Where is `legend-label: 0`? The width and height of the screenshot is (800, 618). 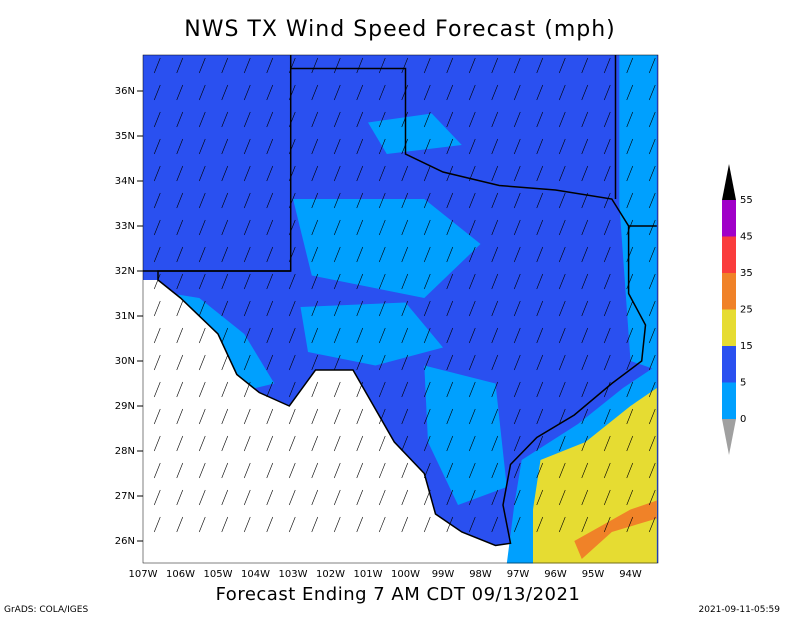
legend-label: 0 is located at coordinates (743, 419).